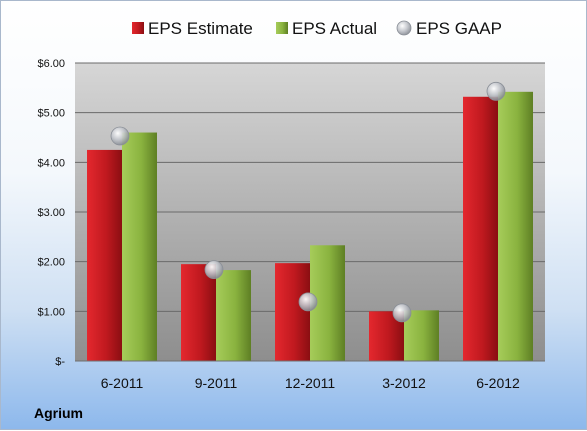  Describe the element at coordinates (51, 114) in the screenshot. I see `y-tick-label: $5.00` at that location.